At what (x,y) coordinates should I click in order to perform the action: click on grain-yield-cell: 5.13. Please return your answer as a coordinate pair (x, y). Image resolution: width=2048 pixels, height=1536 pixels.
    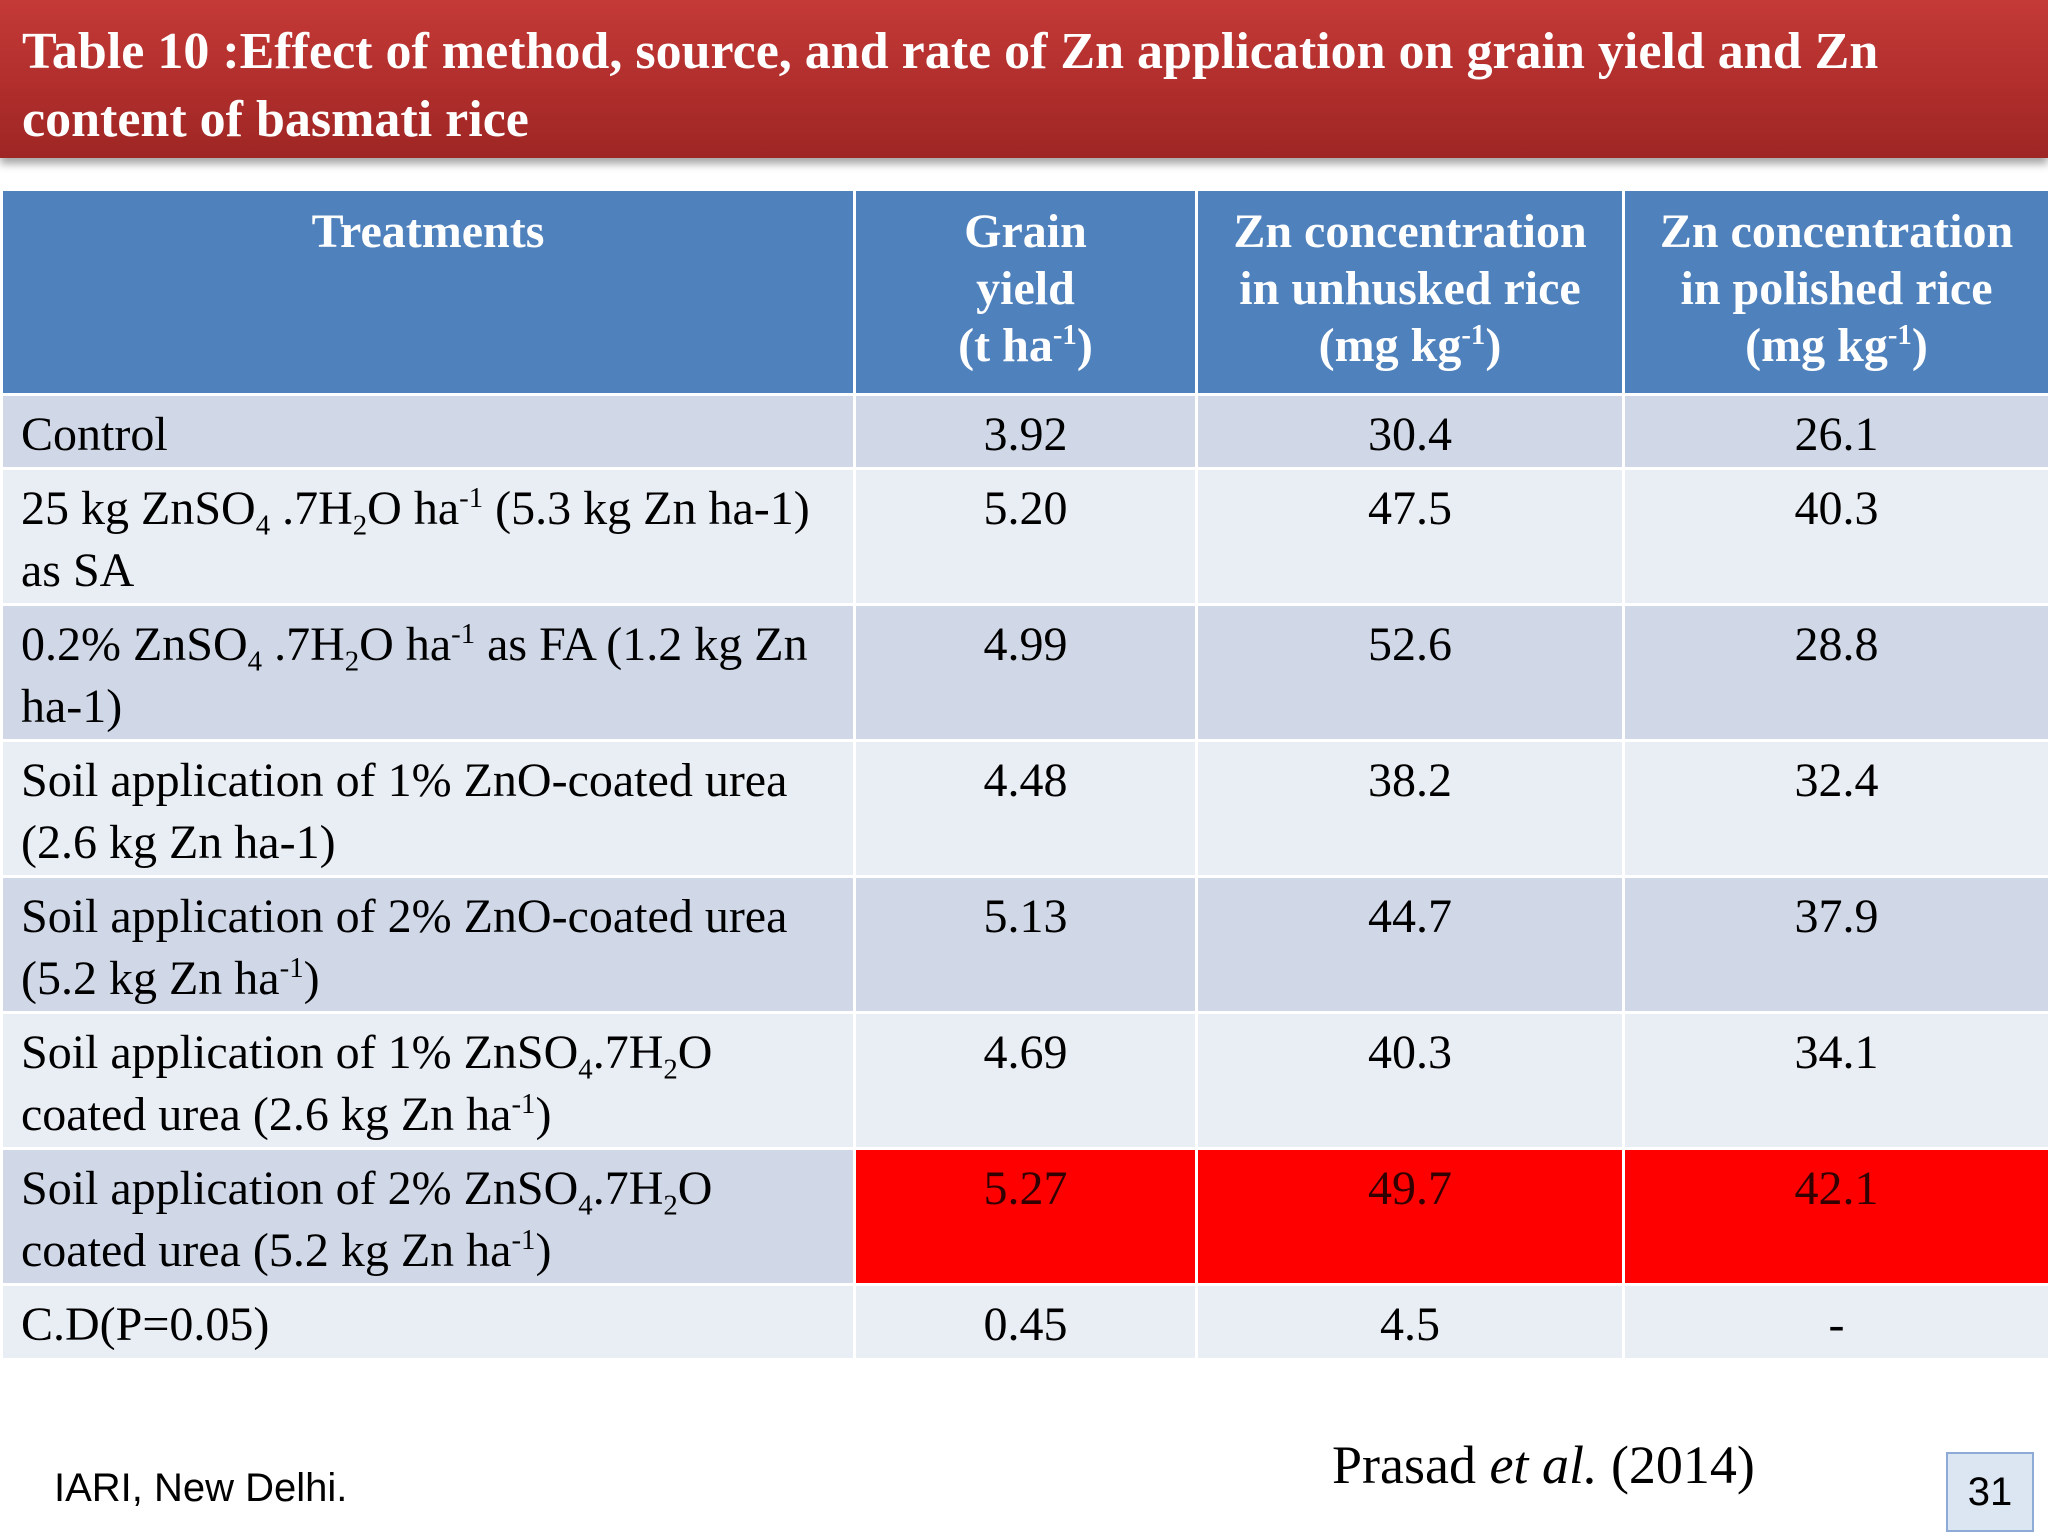
    Looking at the image, I should click on (1025, 944).